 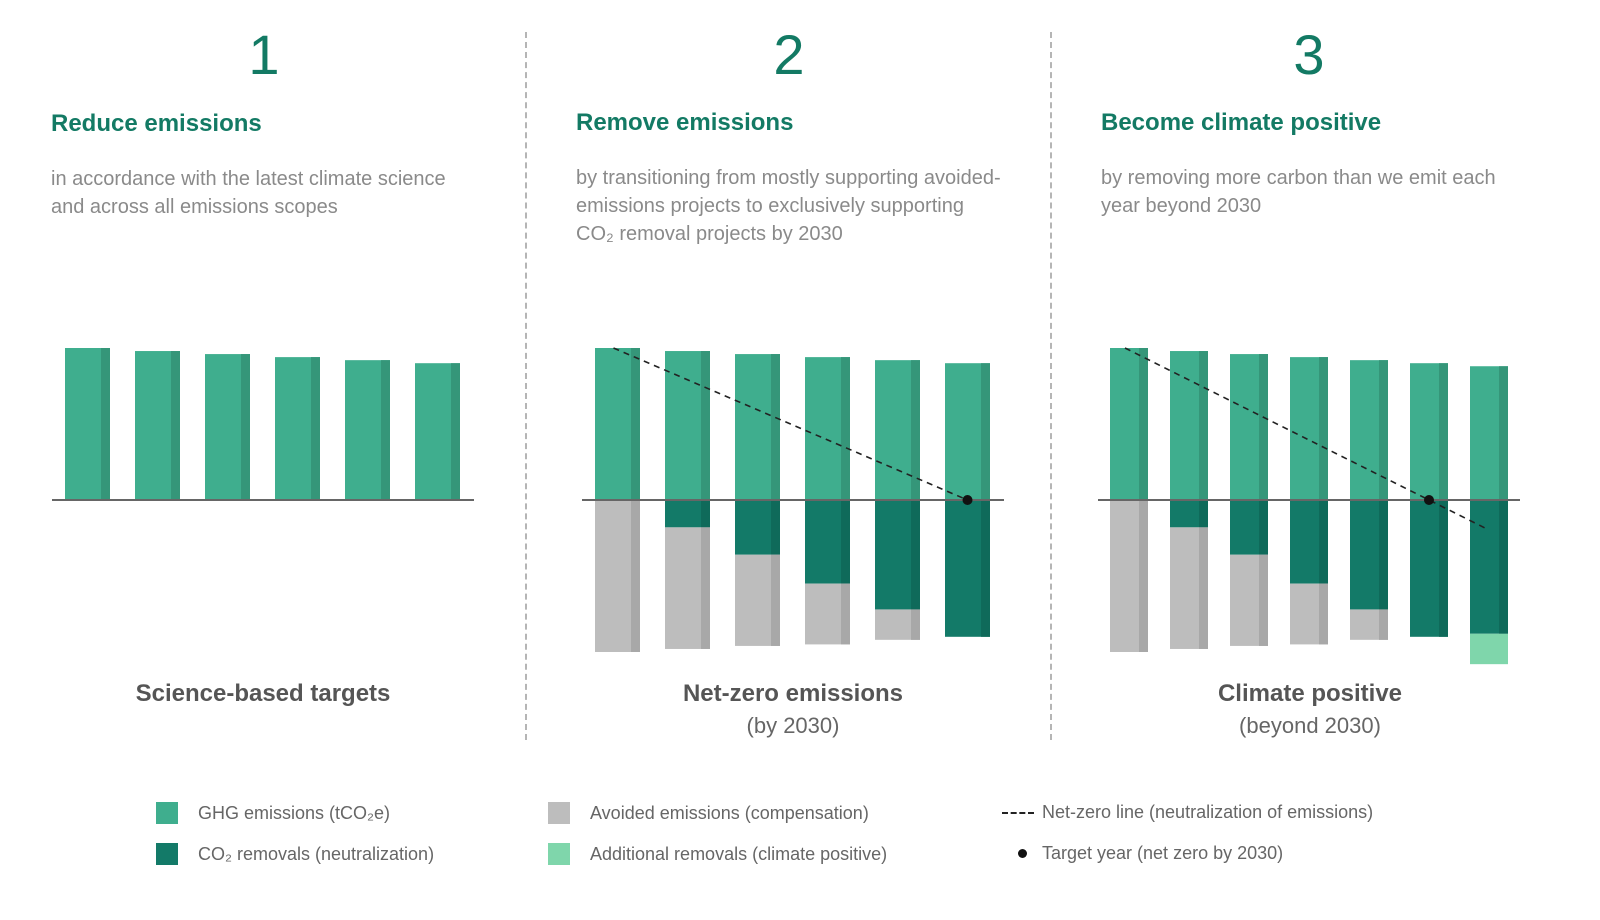 I want to click on panel-subcaption: (beyond 2030), so click(x=1310, y=725).